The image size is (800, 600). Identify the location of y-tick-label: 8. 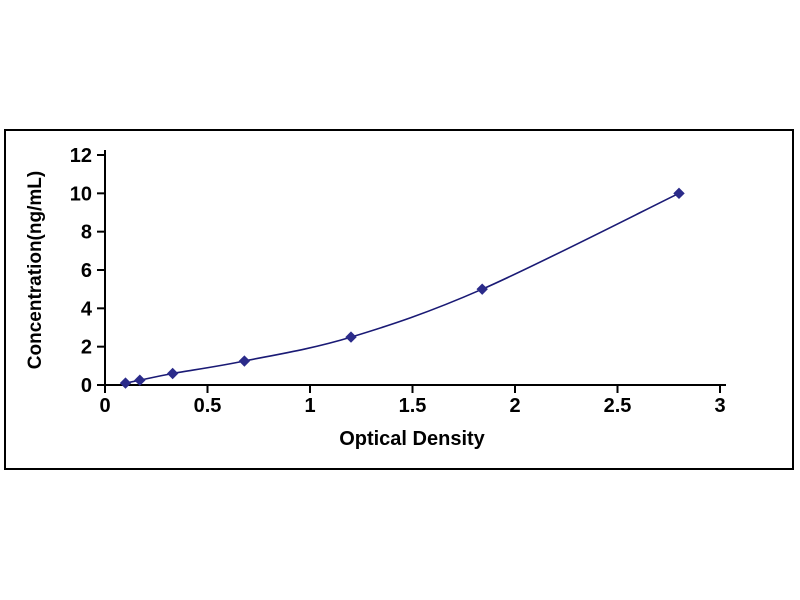
(86, 233).